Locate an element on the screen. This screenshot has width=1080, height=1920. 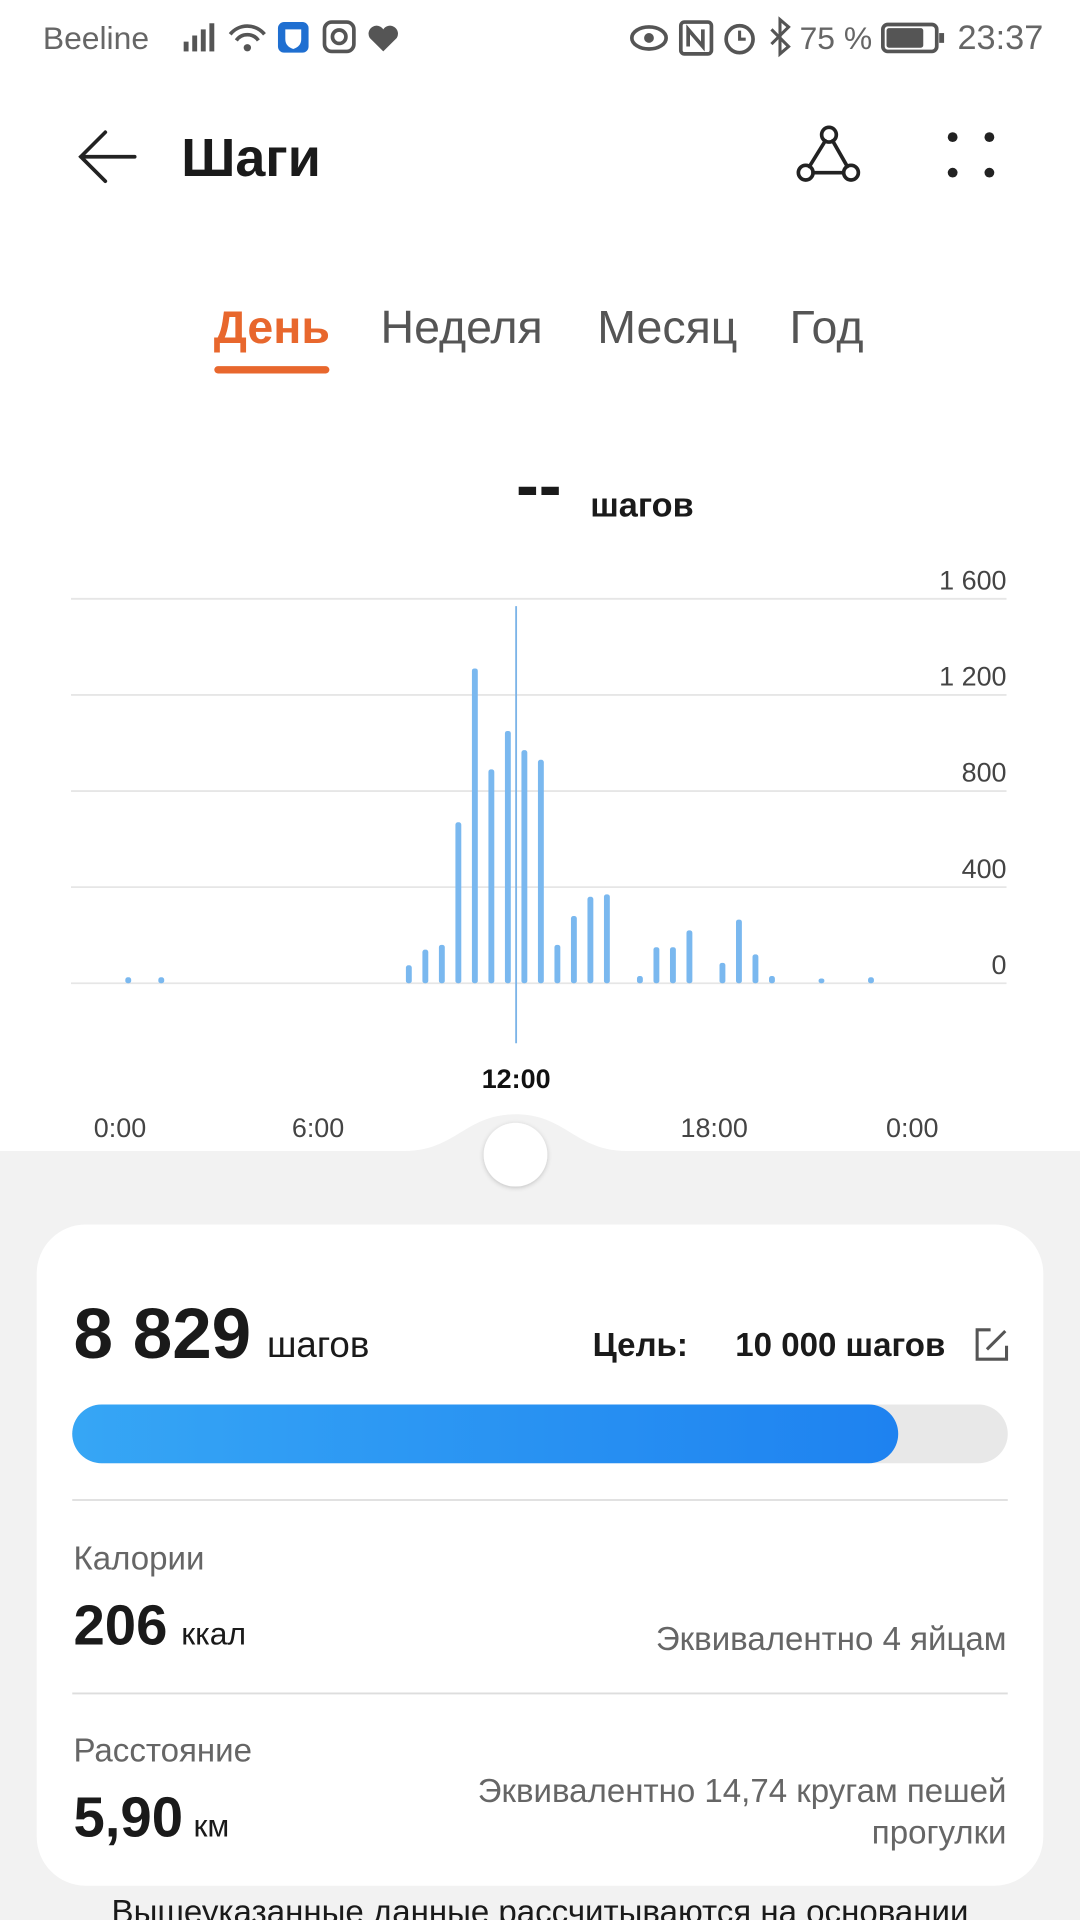
distance-note: прогулки is located at coordinates (939, 1833).